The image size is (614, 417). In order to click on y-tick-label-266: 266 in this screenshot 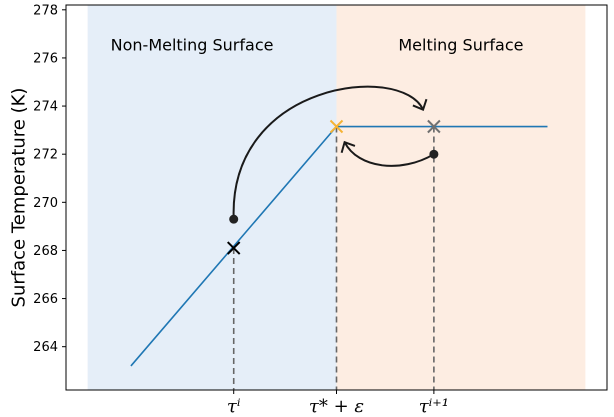, I will do `click(45, 299)`.